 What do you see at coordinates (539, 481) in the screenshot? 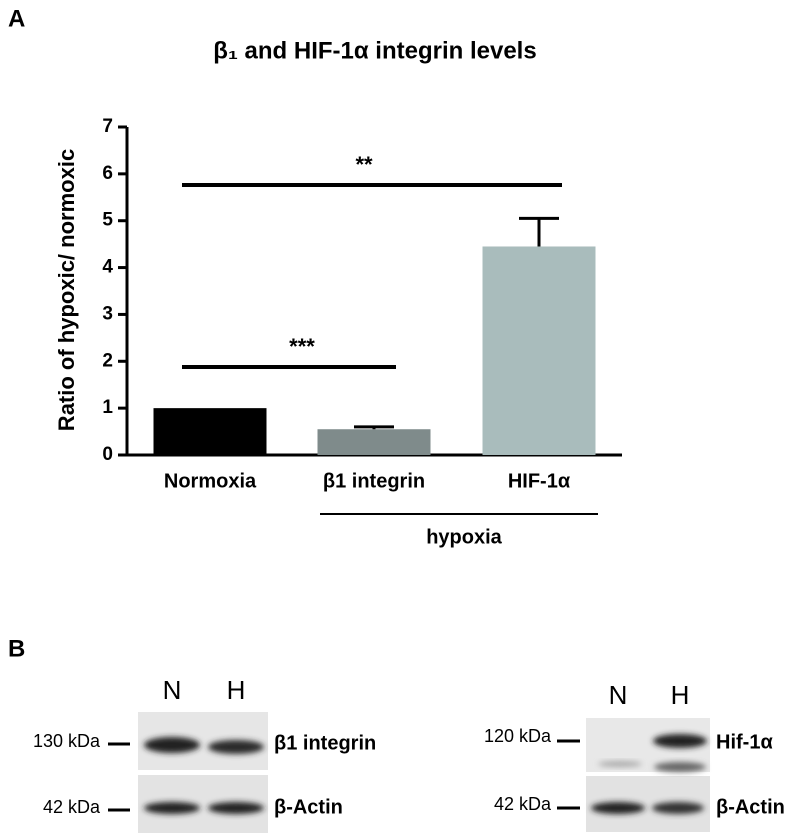
I see `x-tick-label: HIF-1α` at bounding box center [539, 481].